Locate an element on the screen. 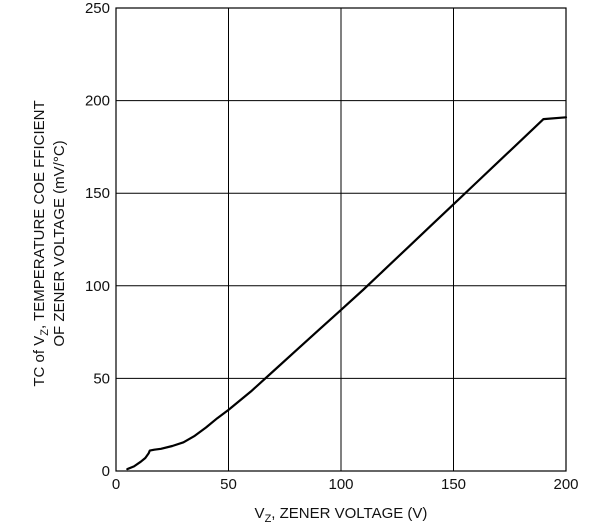 This screenshot has width=596, height=527. y-axis-title-main: TC of V is located at coordinates (39, 361).